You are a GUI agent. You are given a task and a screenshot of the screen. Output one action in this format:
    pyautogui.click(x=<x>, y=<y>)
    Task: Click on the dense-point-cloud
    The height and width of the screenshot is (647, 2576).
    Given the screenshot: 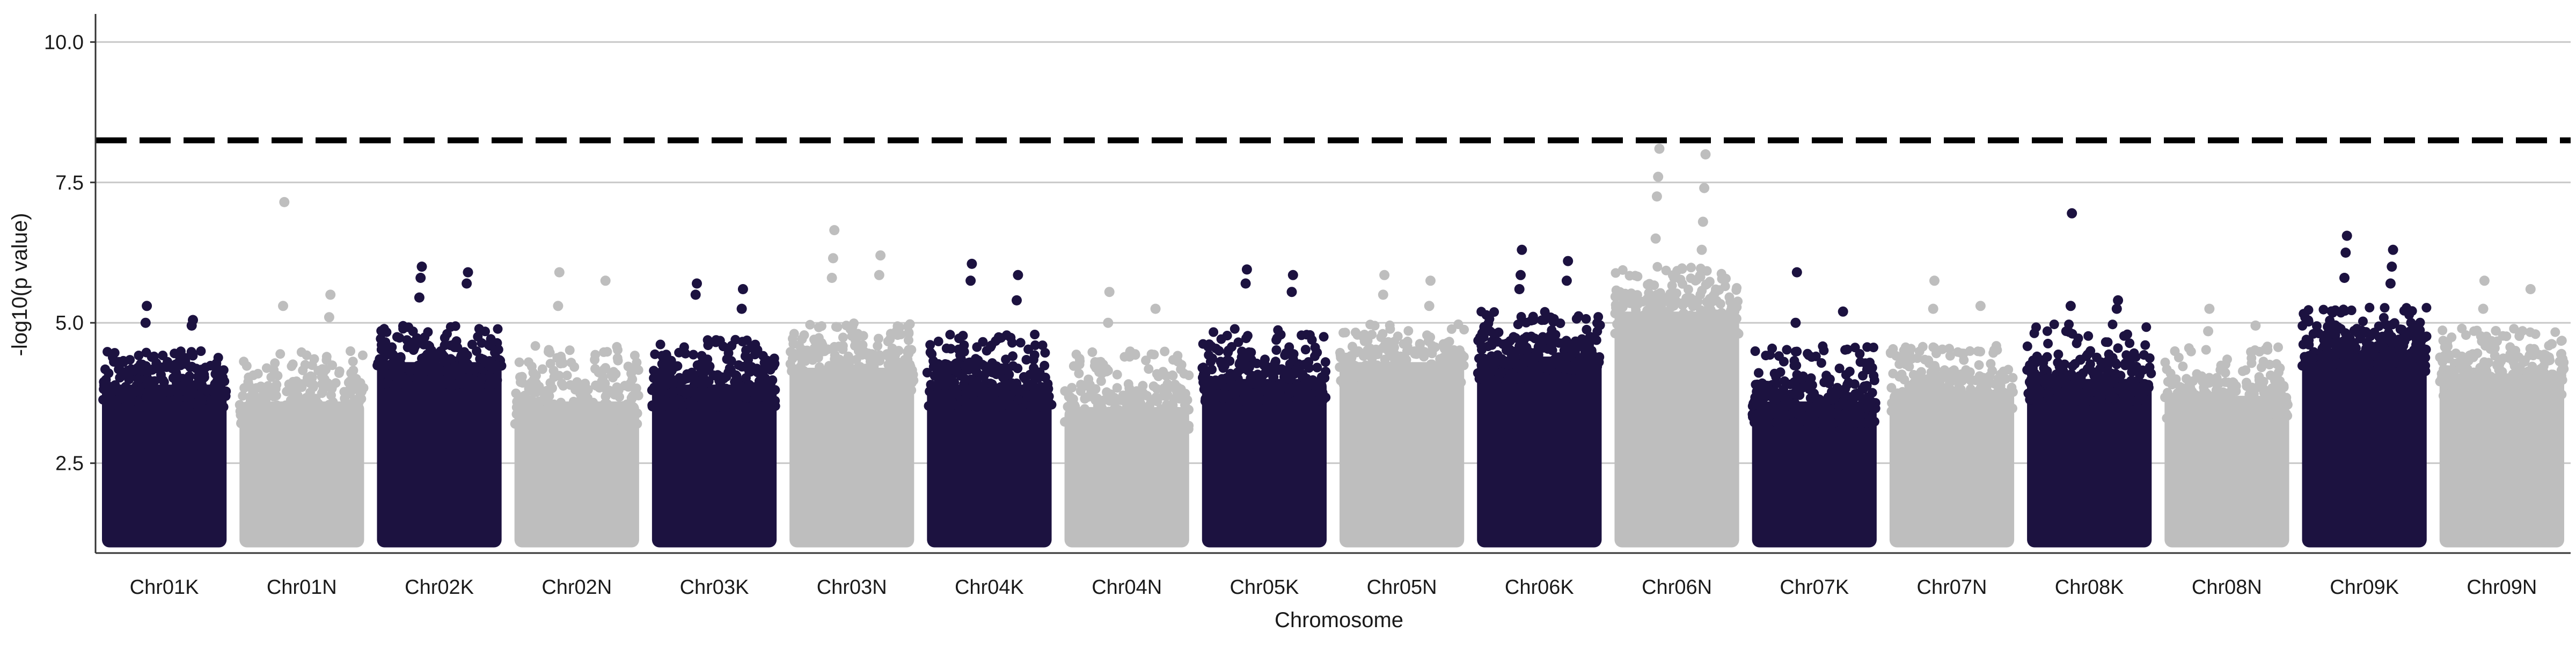 What is the action you would take?
    pyautogui.click(x=1676, y=429)
    